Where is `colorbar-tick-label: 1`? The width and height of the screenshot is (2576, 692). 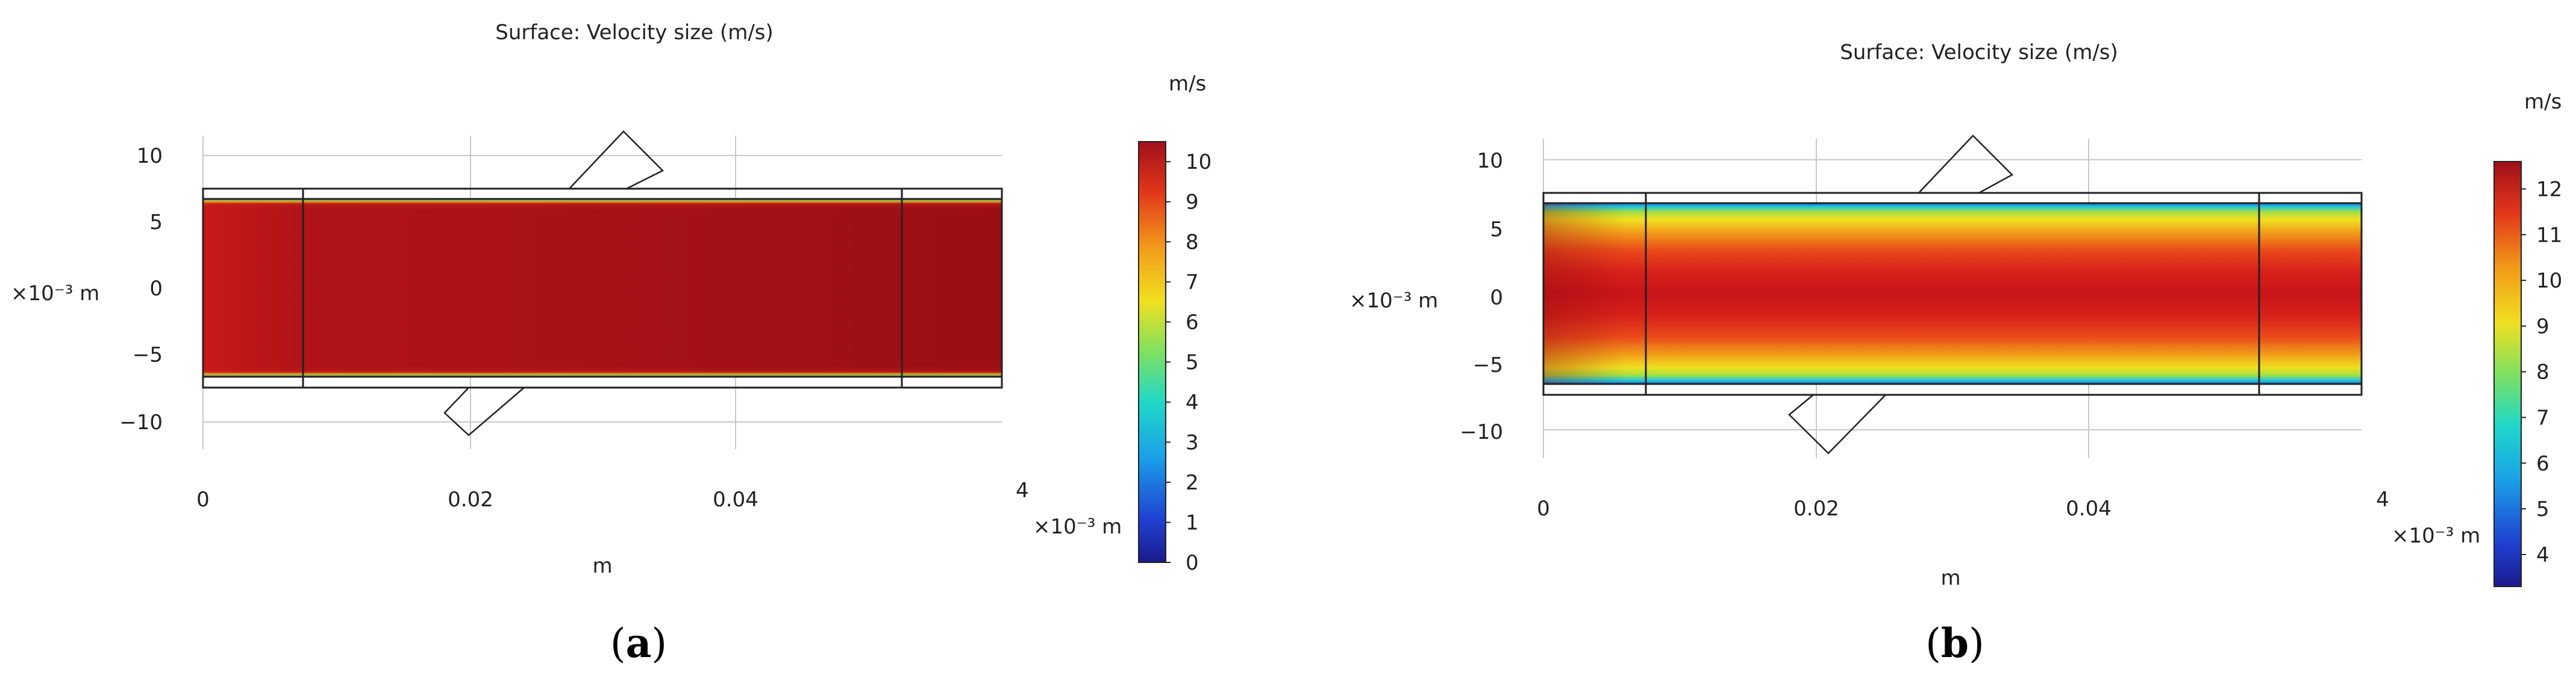
colorbar-tick-label: 1 is located at coordinates (1193, 523).